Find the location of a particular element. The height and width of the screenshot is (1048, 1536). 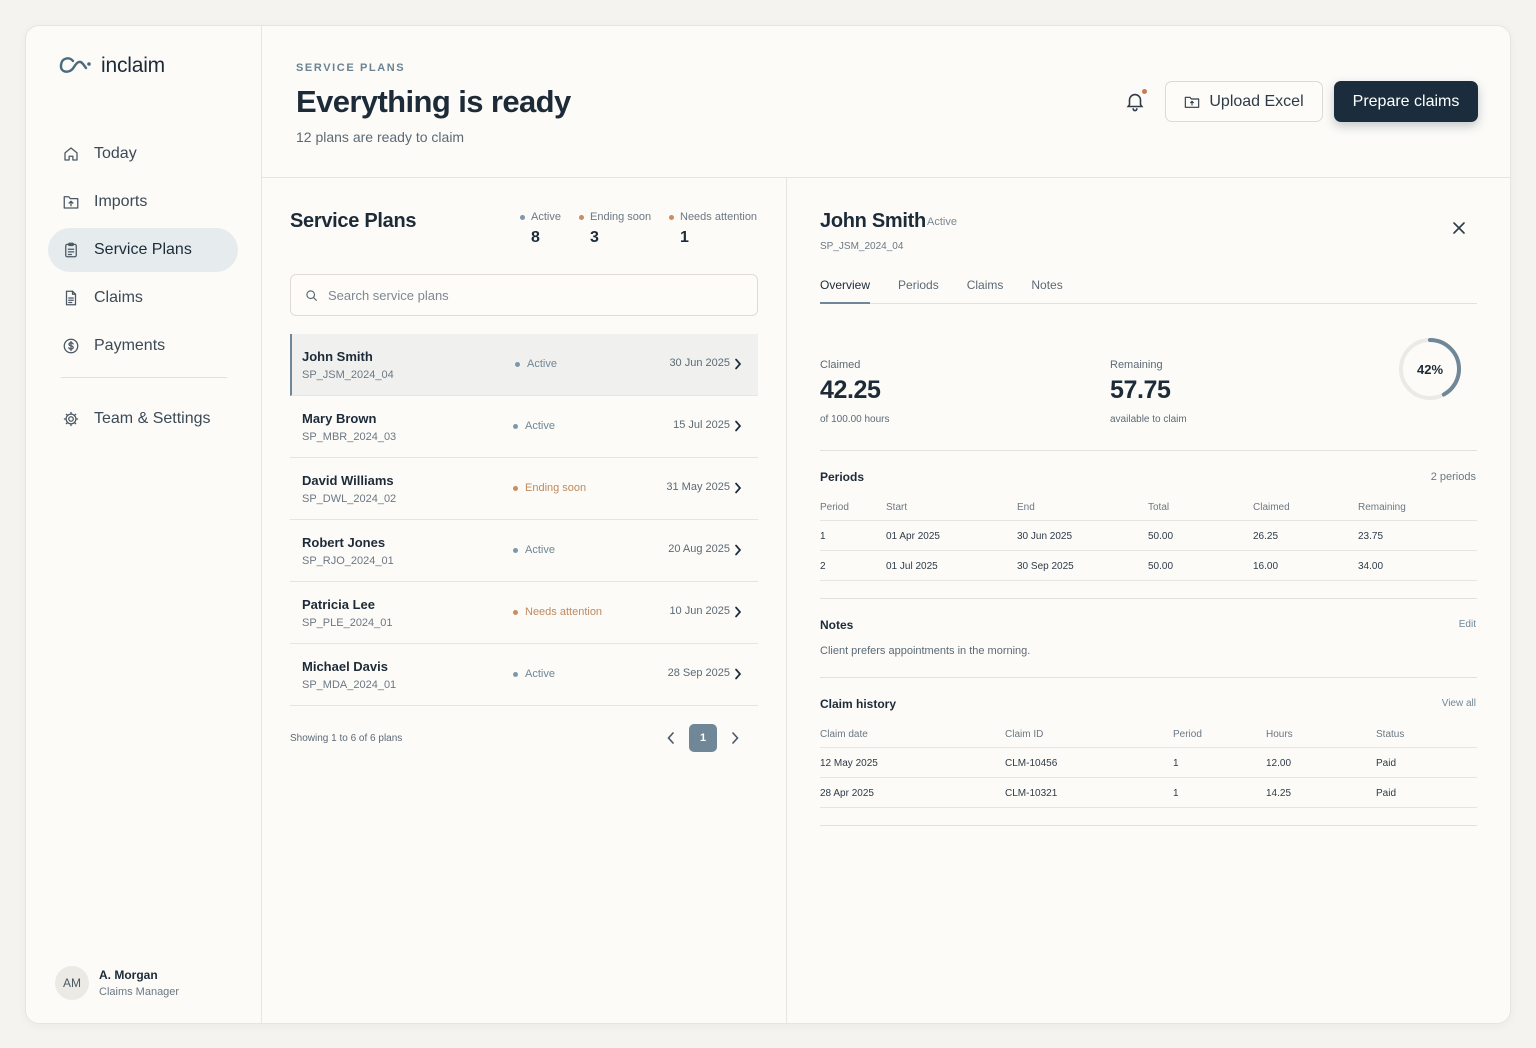

history-view-all-link: View all is located at coordinates (1458, 703).